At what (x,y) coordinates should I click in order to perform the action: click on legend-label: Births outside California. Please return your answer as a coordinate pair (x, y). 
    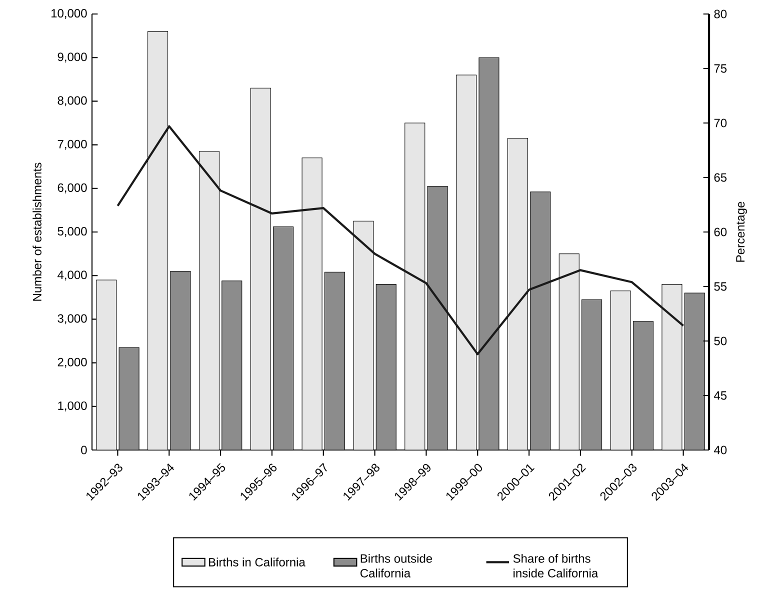
    Looking at the image, I should click on (396, 566).